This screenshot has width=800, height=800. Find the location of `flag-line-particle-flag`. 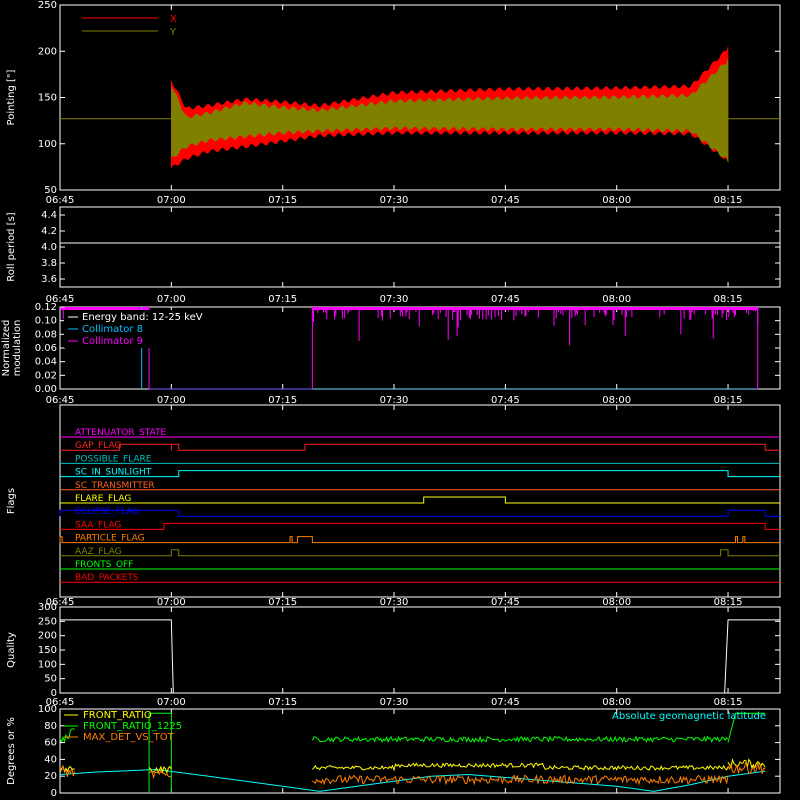

flag-line-particle-flag is located at coordinates (419, 540).